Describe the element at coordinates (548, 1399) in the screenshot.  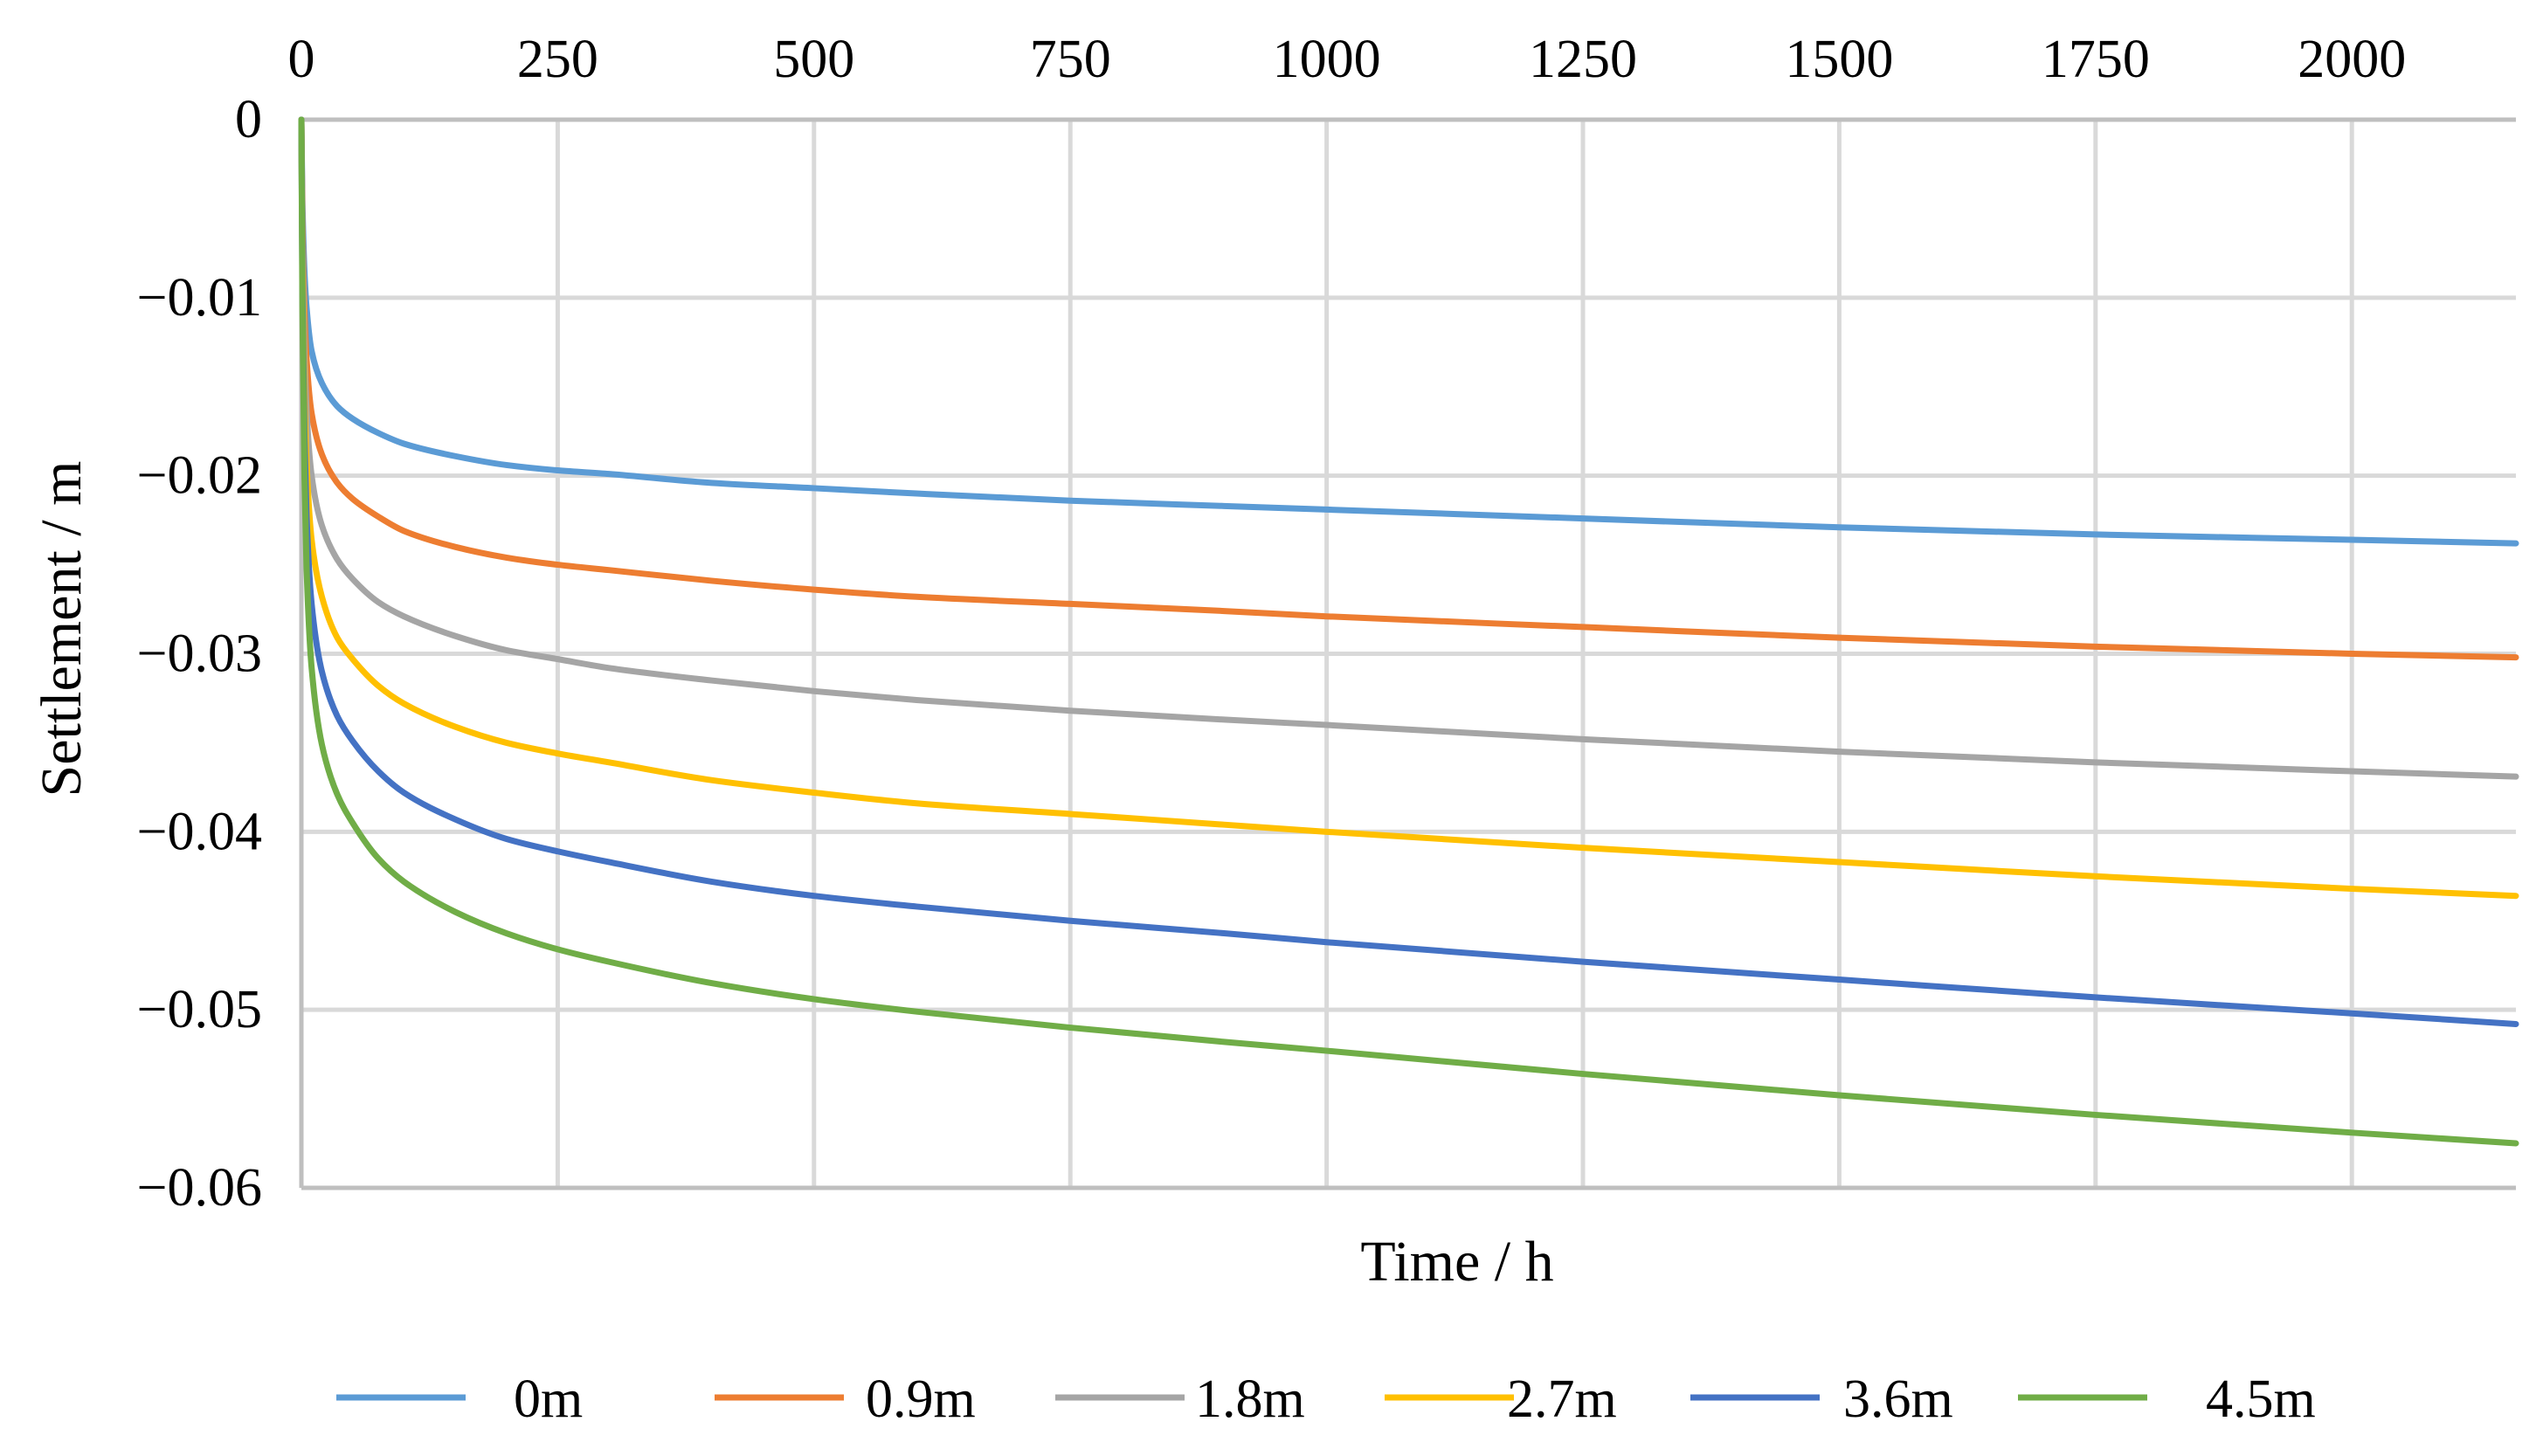
I see `legend-label: 0m` at that location.